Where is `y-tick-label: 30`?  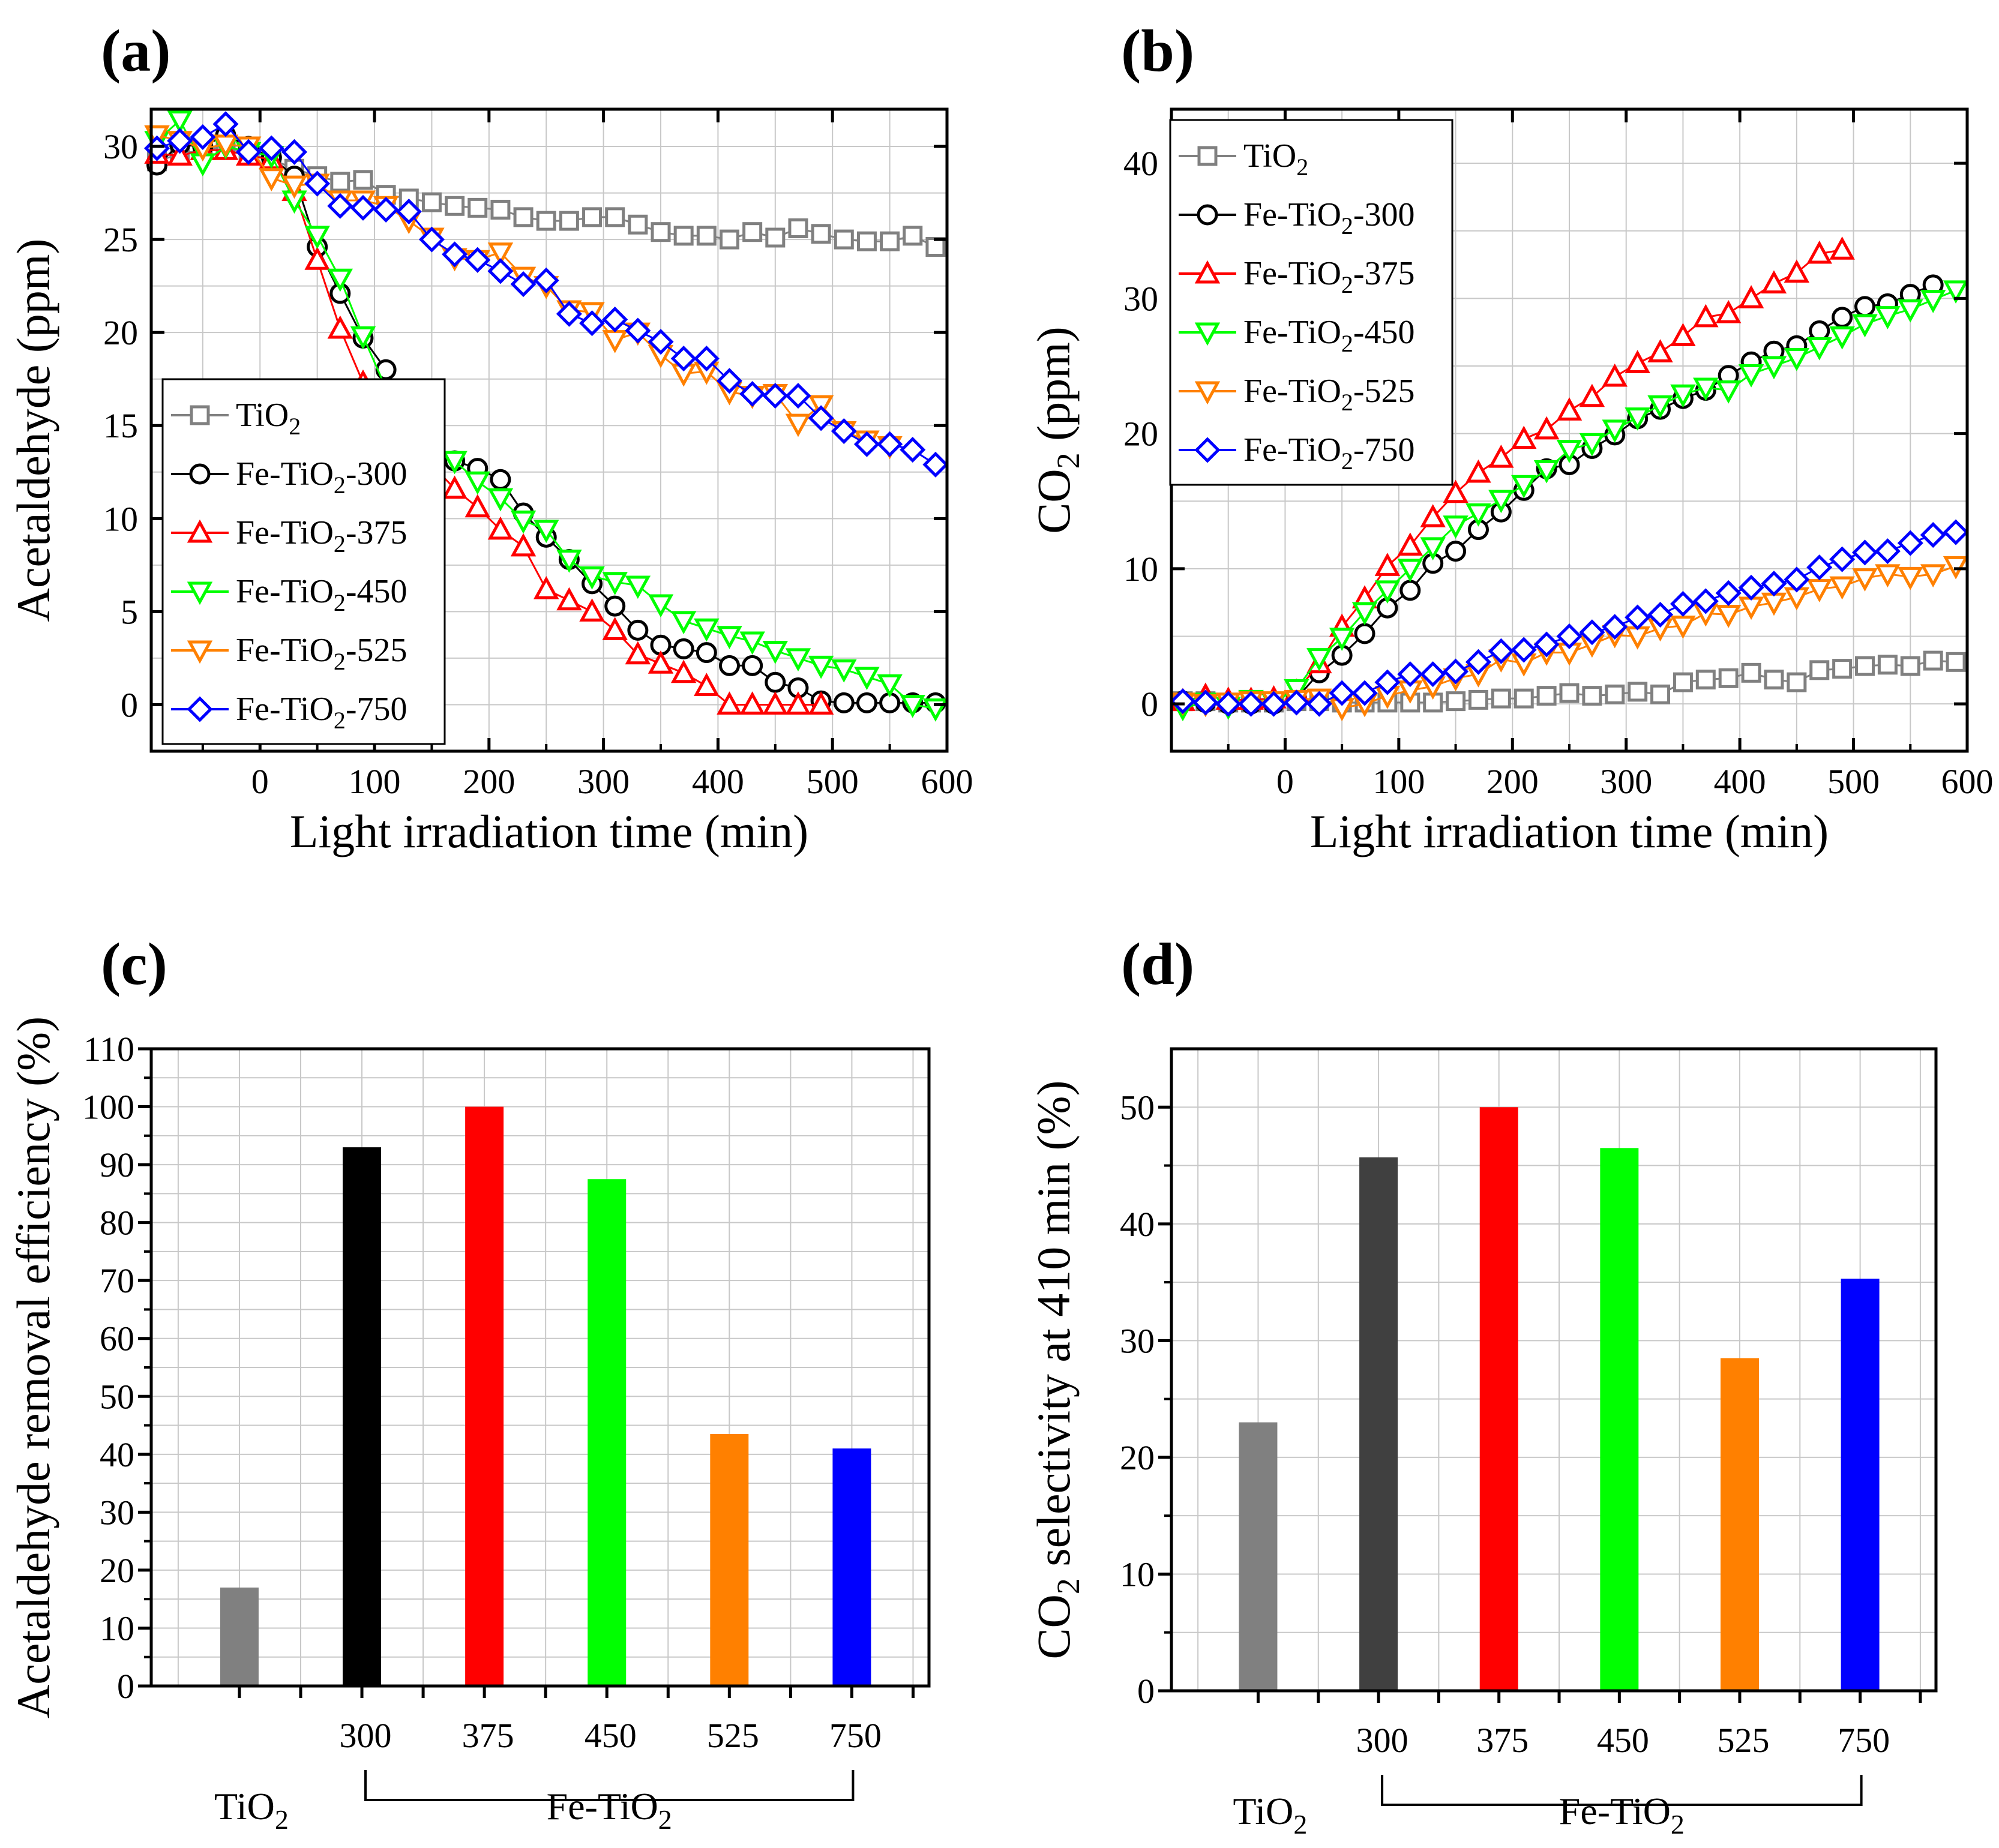 y-tick-label: 30 is located at coordinates (120, 146).